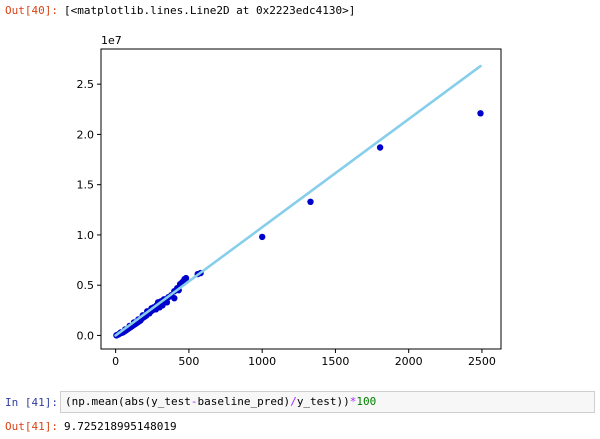  Describe the element at coordinates (128, 401) in the screenshot. I see `code-part: (np.mean(abs(y_test` at that location.